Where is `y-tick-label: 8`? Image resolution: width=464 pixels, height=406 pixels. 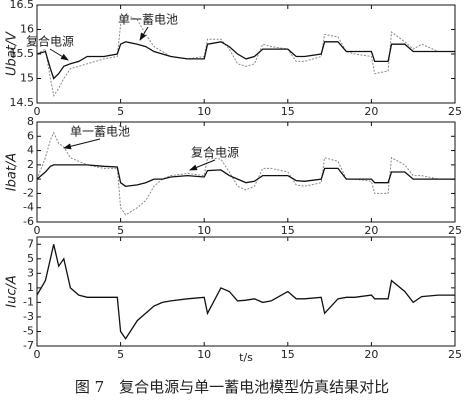
y-tick-label: 8 is located at coordinates (30, 121).